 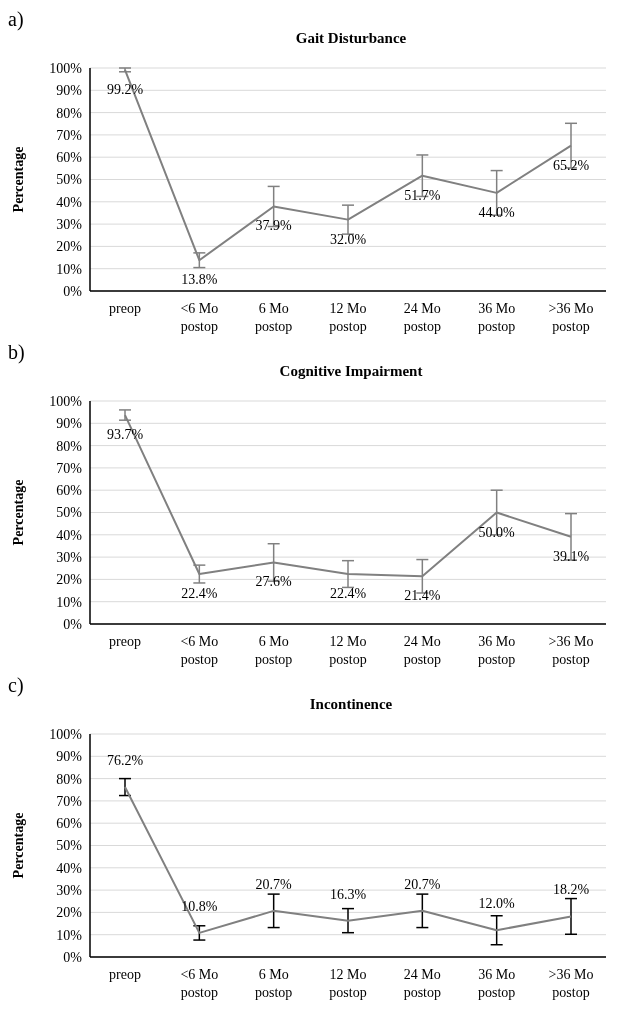 I want to click on data-label: 51.7%, so click(x=422, y=195).